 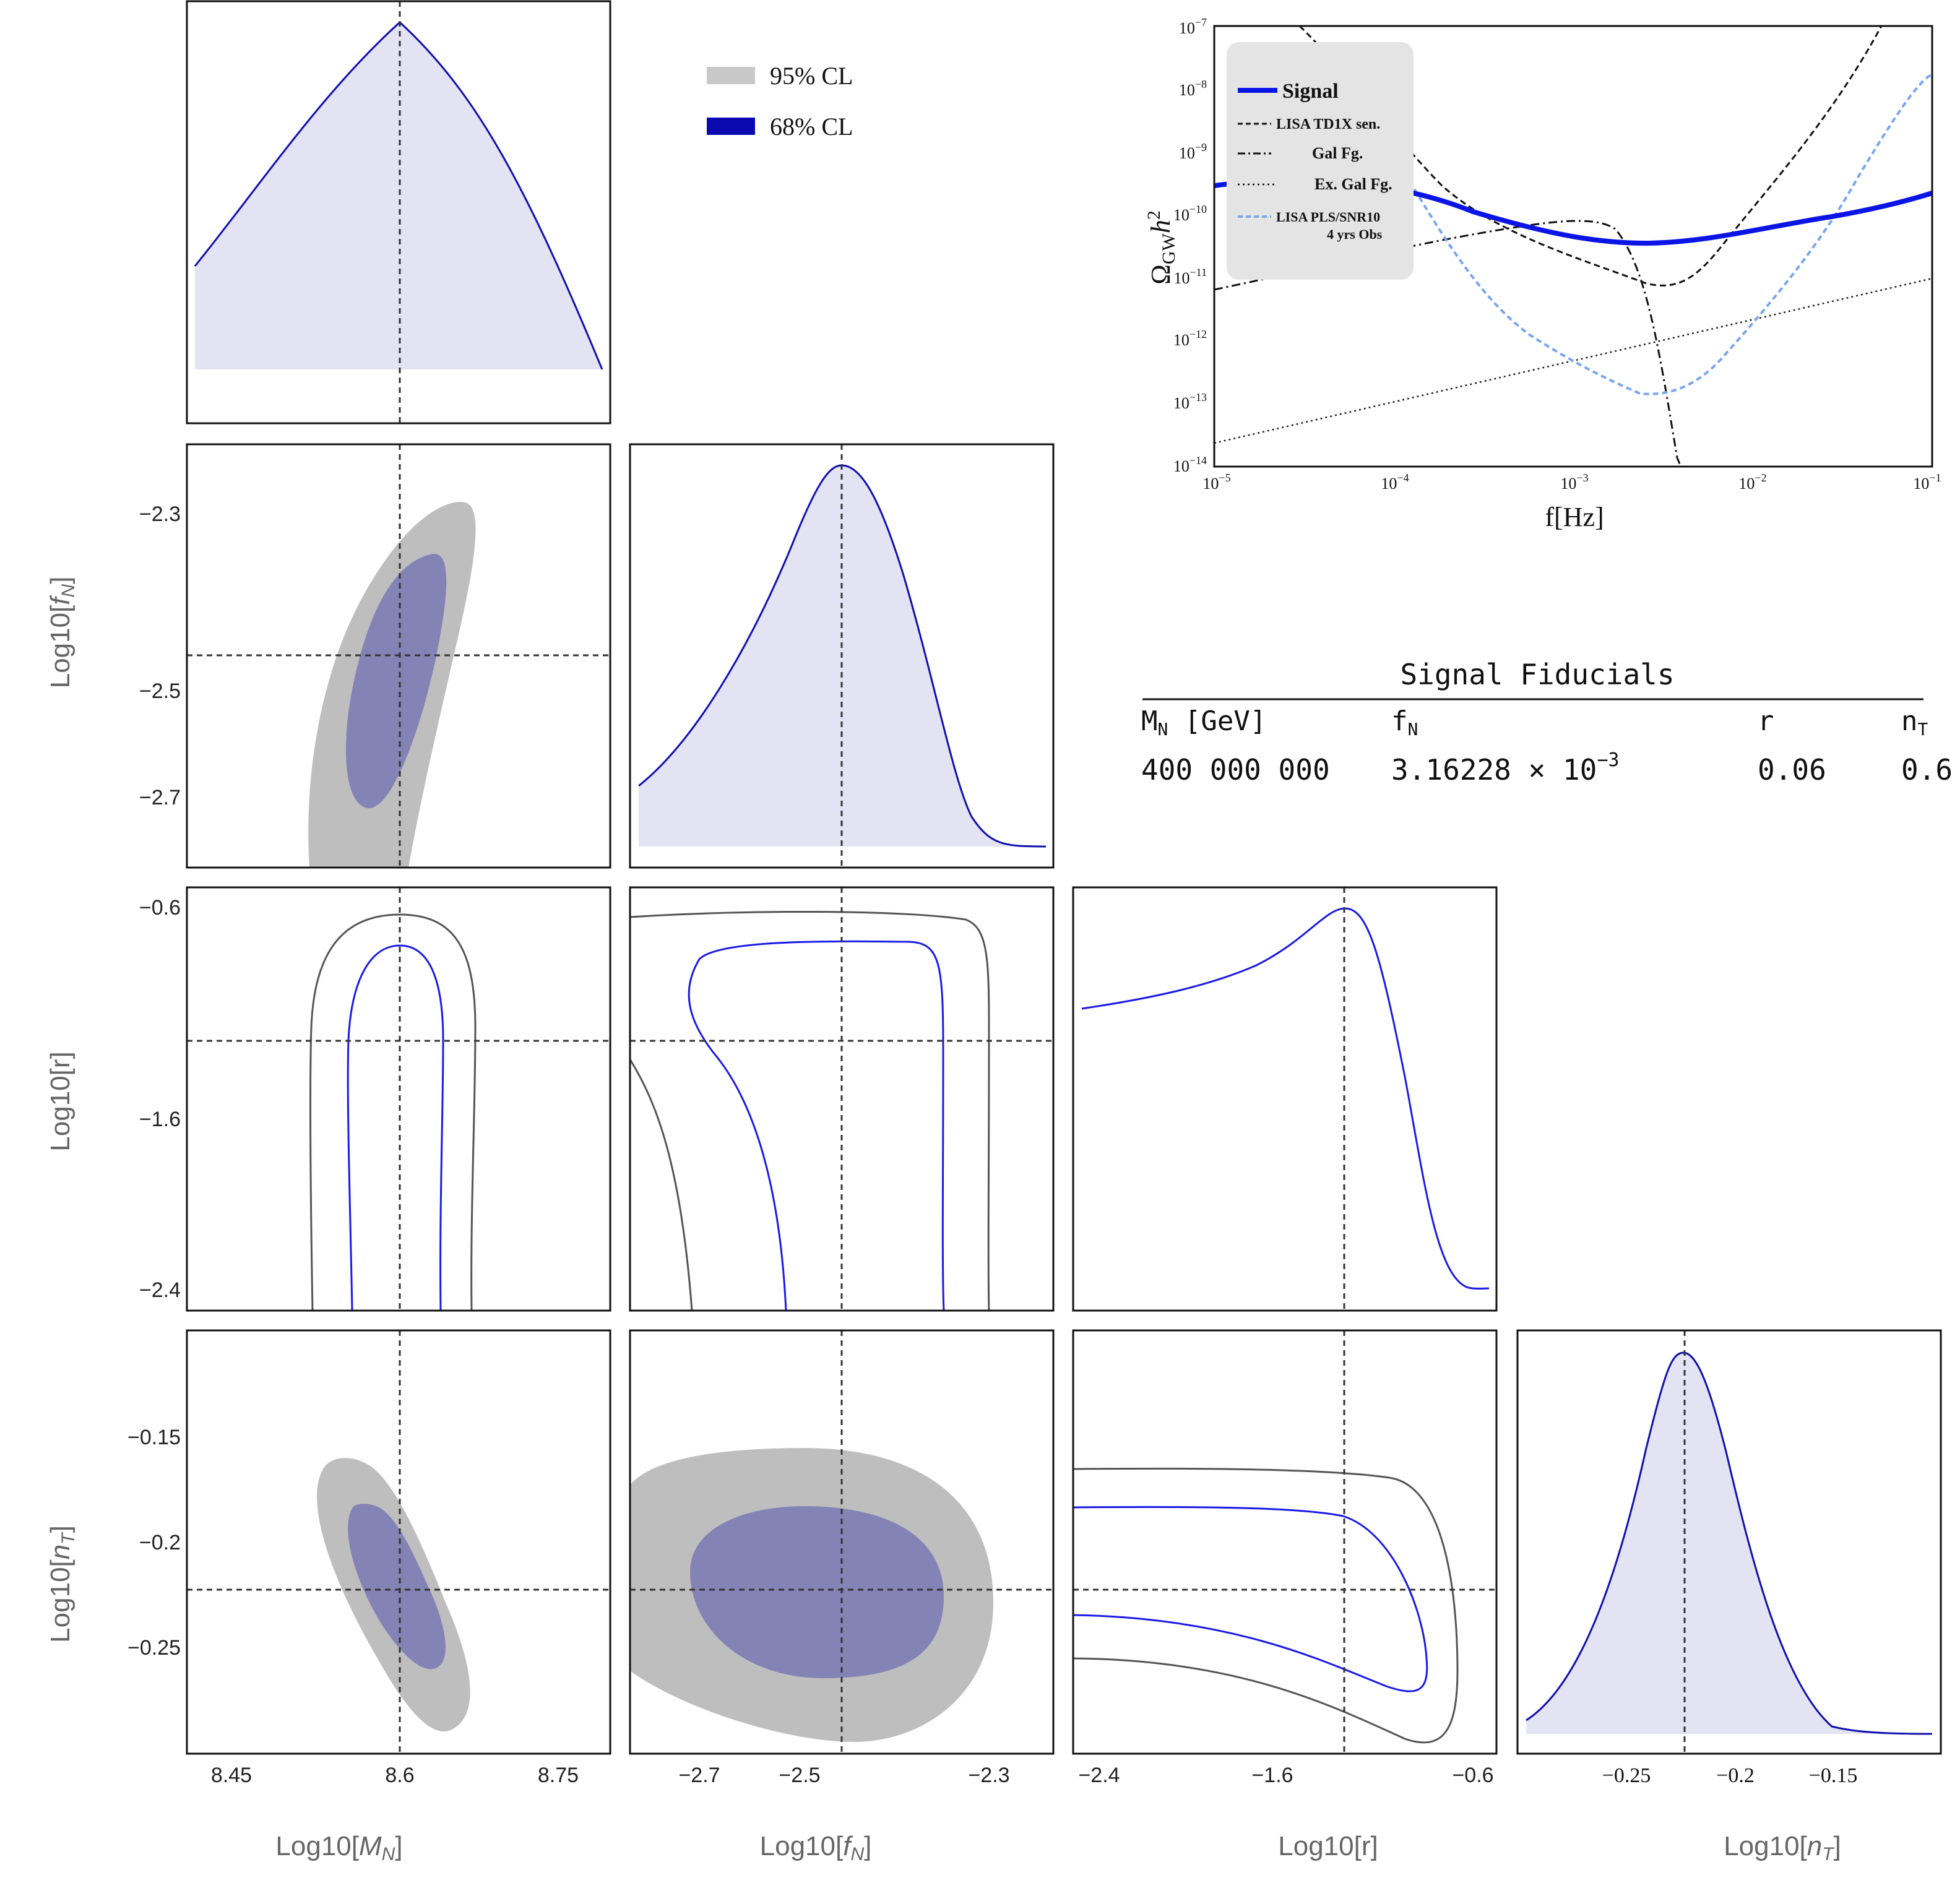 I want to click on mn-x-tick: 8.6, so click(x=399, y=1775).